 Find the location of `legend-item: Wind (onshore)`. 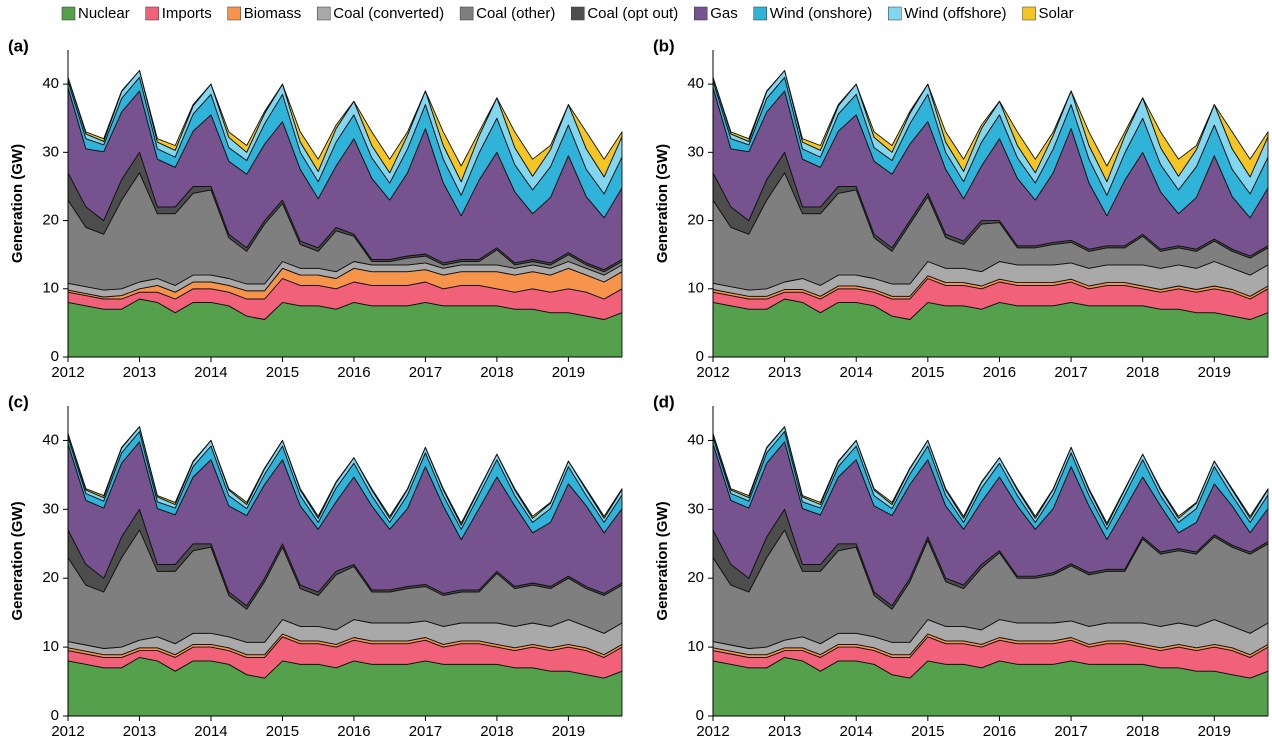

legend-item: Wind (onshore) is located at coordinates (813, 13).